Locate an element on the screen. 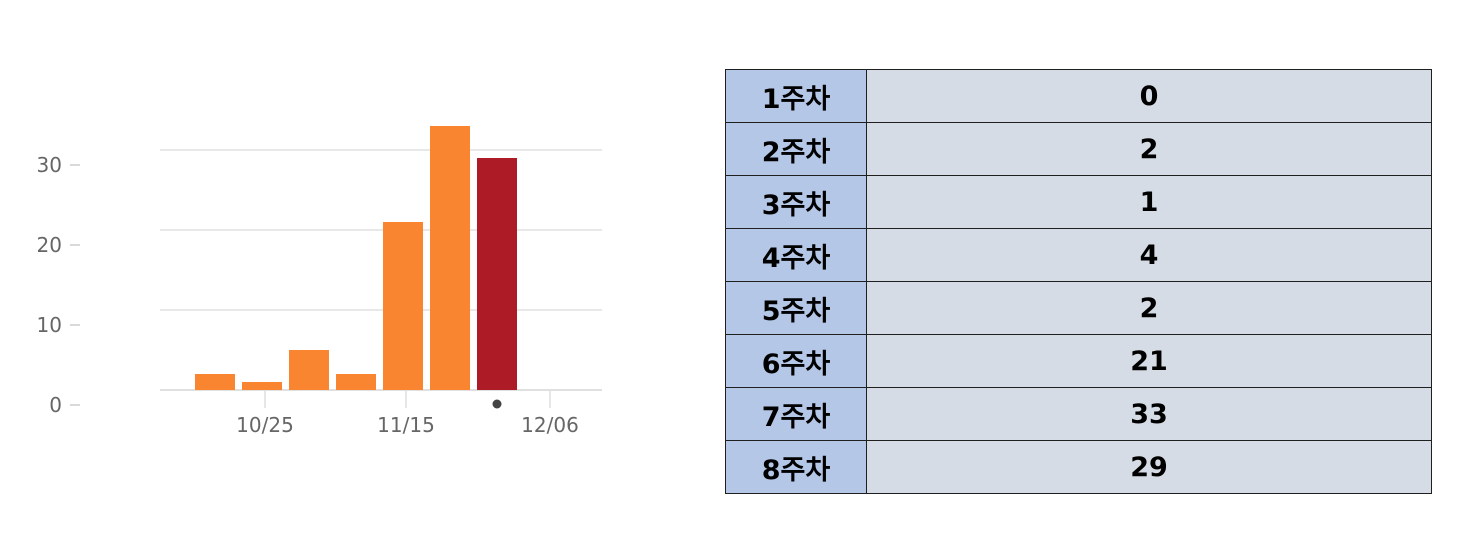  week-value-cell: 33 is located at coordinates (1149, 414).